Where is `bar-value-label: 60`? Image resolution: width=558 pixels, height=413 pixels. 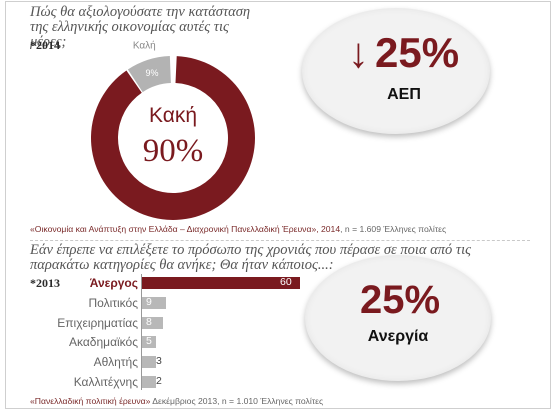 bar-value-label: 60 is located at coordinates (286, 282).